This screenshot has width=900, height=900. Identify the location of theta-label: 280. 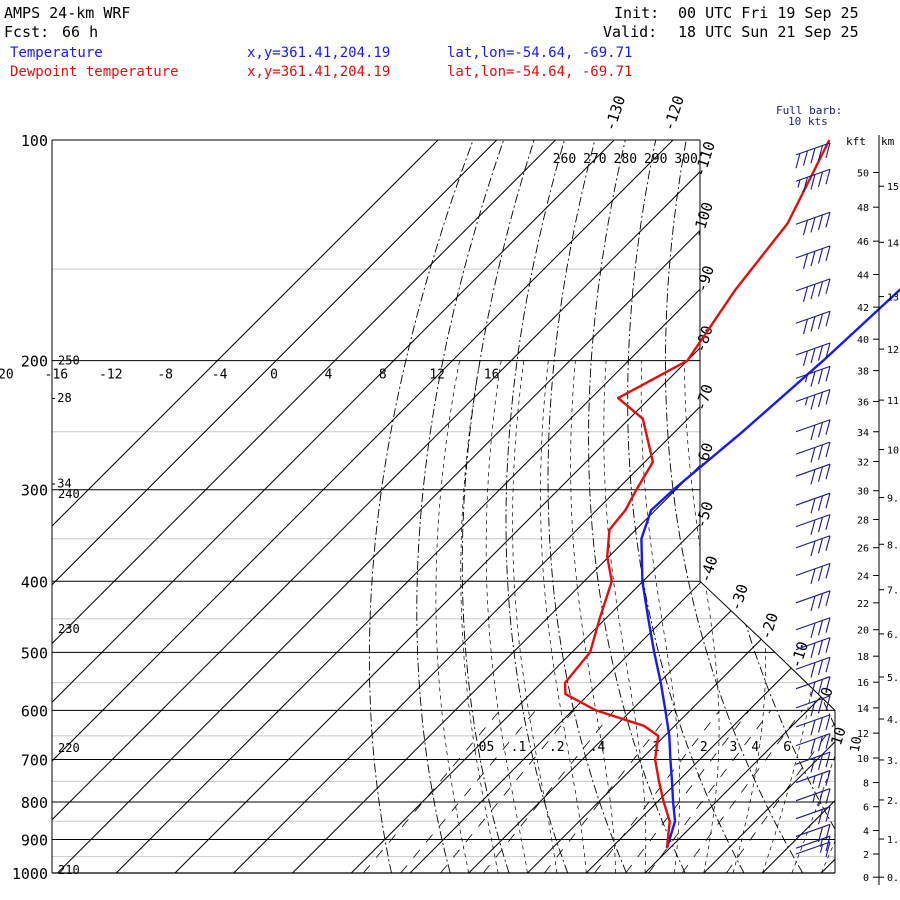
(625, 159).